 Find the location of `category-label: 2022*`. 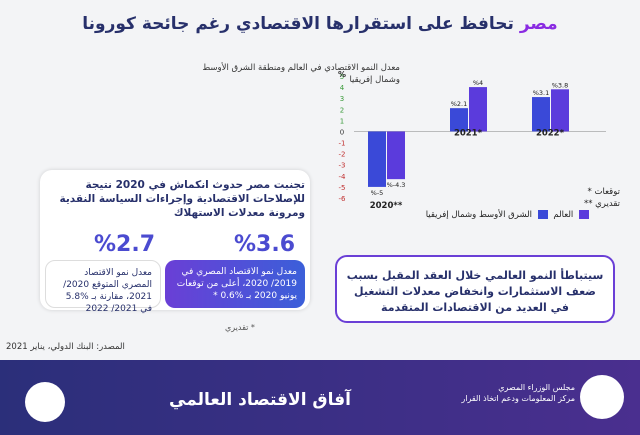

category-label: 2022* is located at coordinates (550, 133).